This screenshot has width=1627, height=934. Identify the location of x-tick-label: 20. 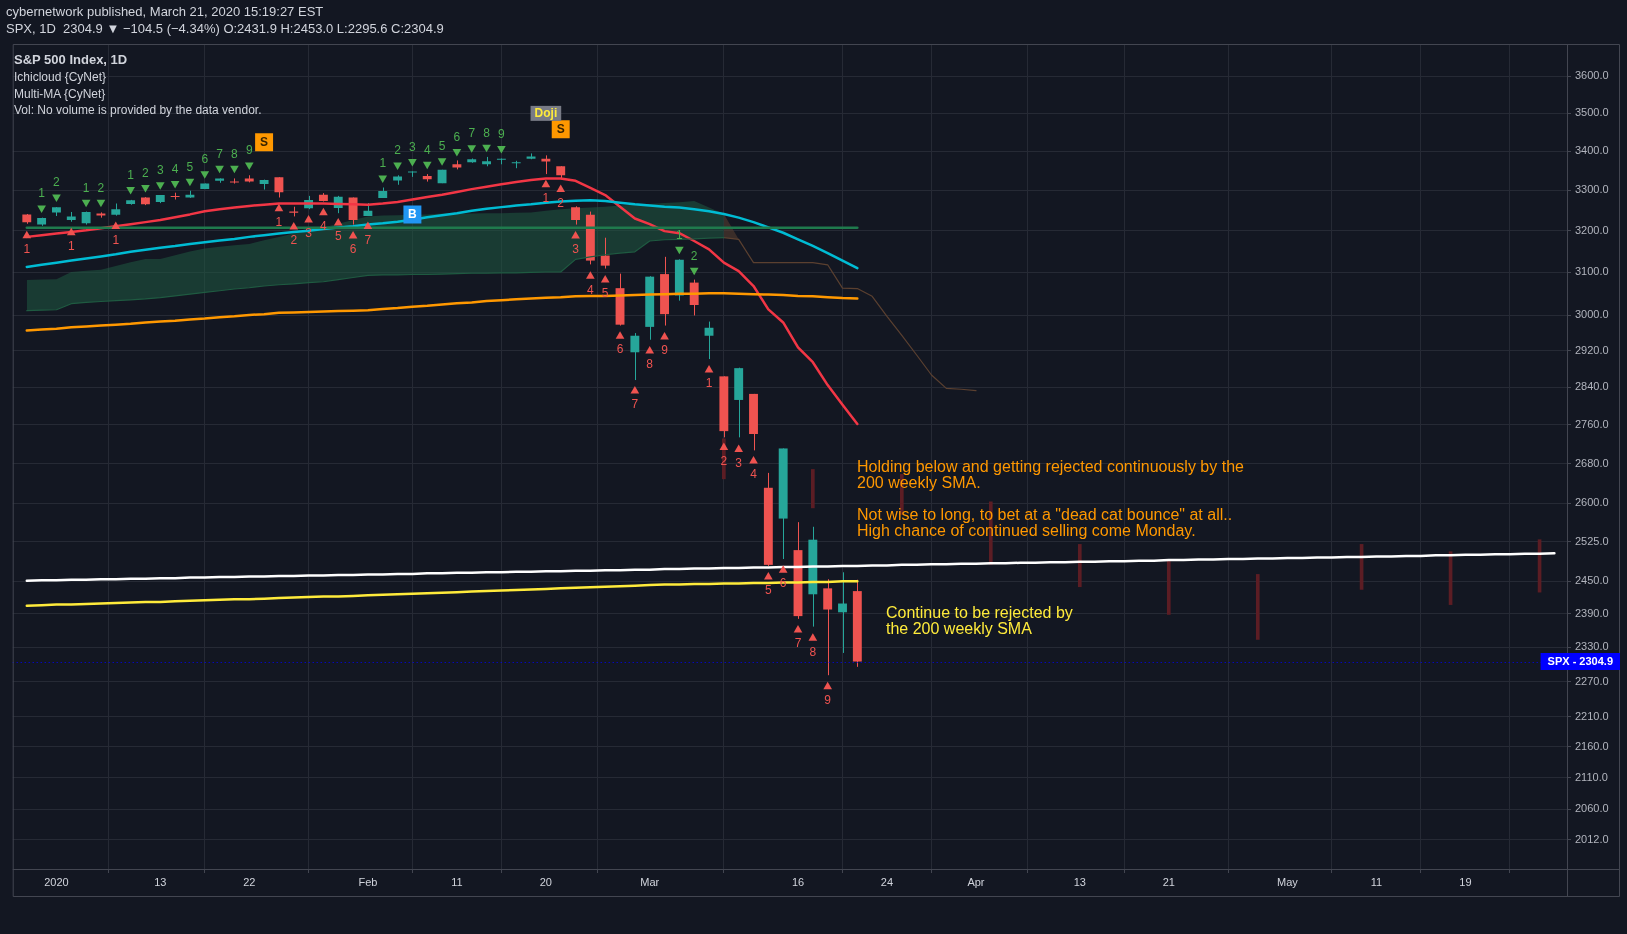
(545, 881).